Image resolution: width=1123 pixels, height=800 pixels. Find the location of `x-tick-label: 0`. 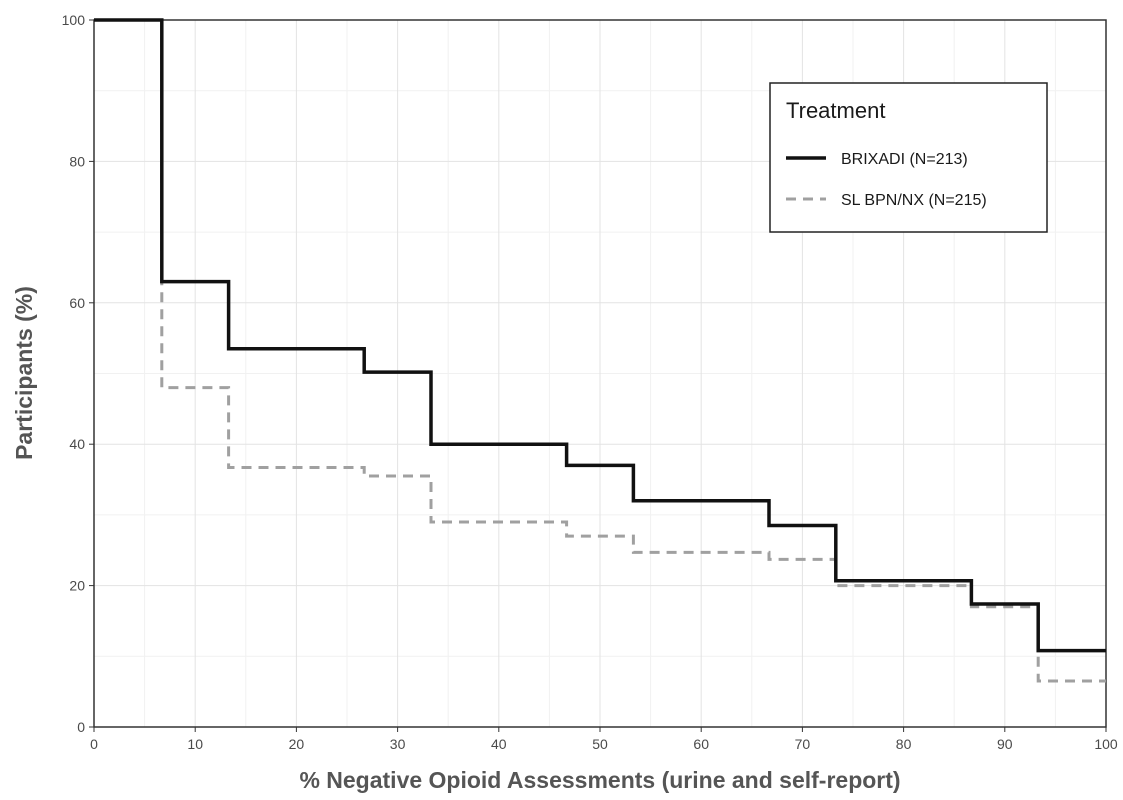

x-tick-label: 0 is located at coordinates (94, 744).